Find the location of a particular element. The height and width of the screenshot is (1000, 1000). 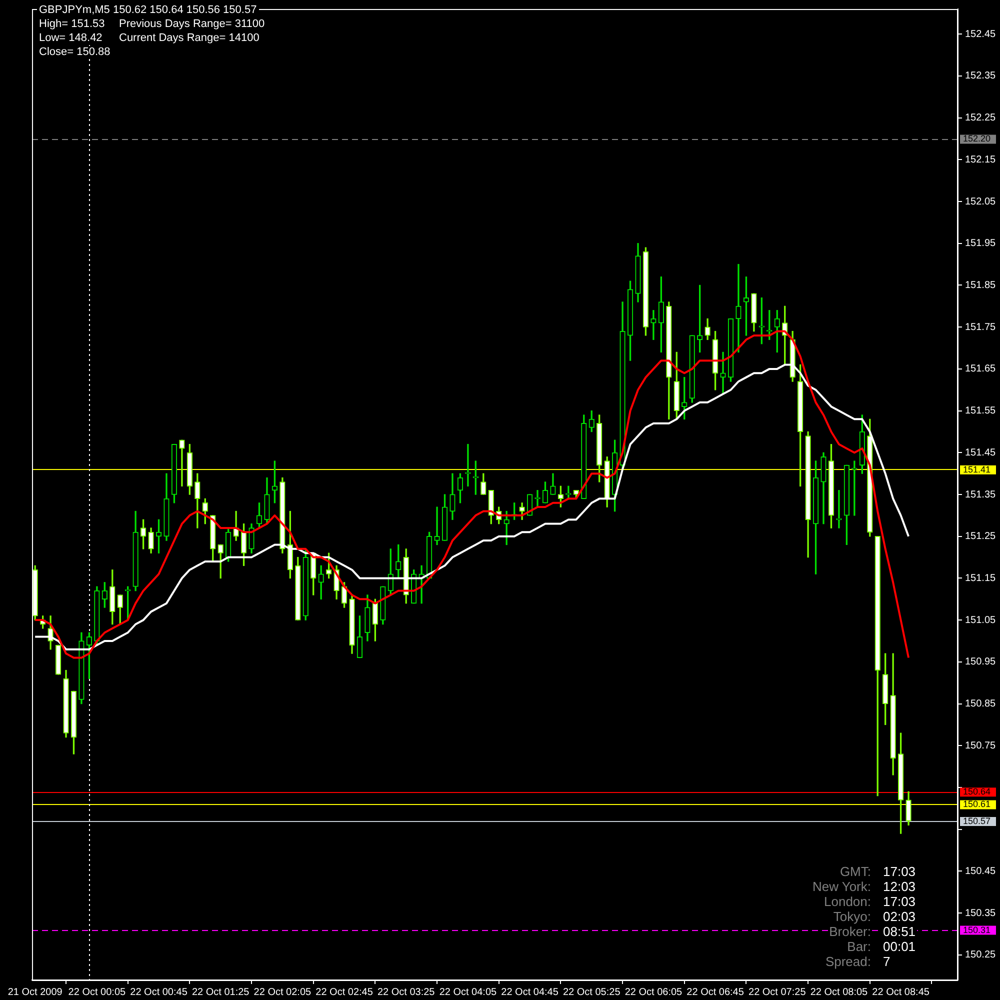

annotation: New York: 12:03 is located at coordinates (864, 886).